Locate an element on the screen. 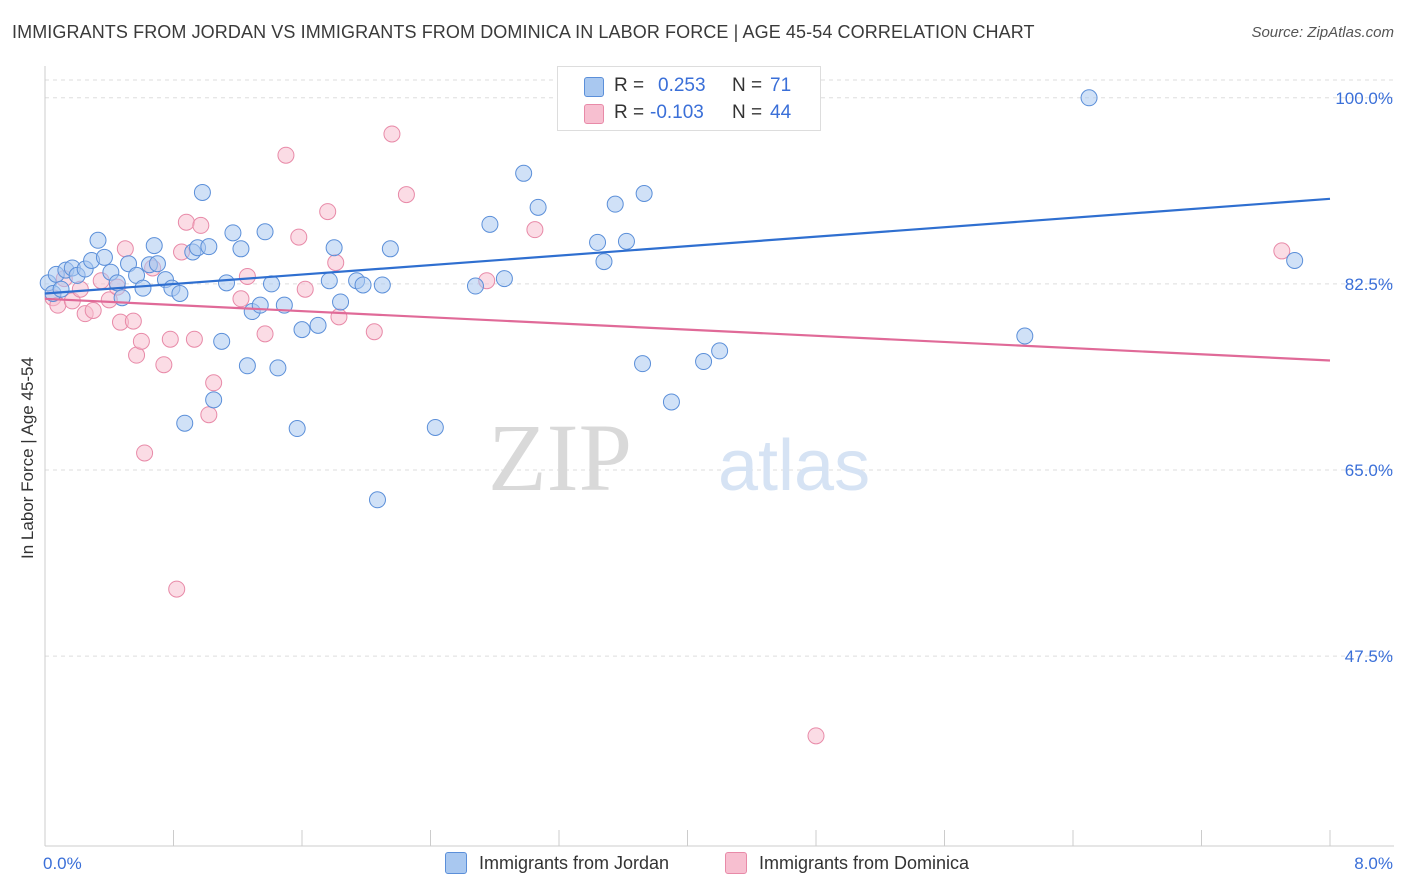  y-tick-label: 82.5% is located at coordinates (1369, 284).